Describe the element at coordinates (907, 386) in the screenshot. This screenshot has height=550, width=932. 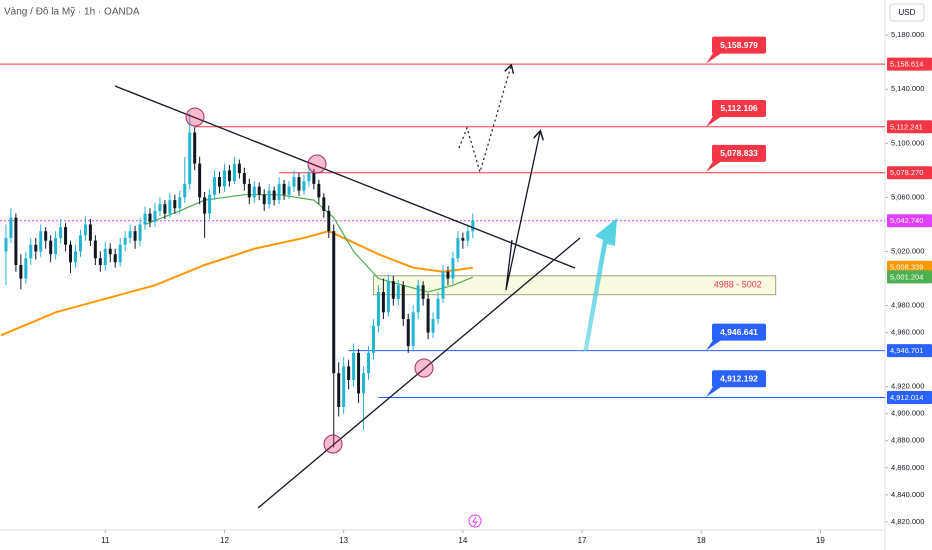
I see `y-tick-label: 4,920.000` at that location.